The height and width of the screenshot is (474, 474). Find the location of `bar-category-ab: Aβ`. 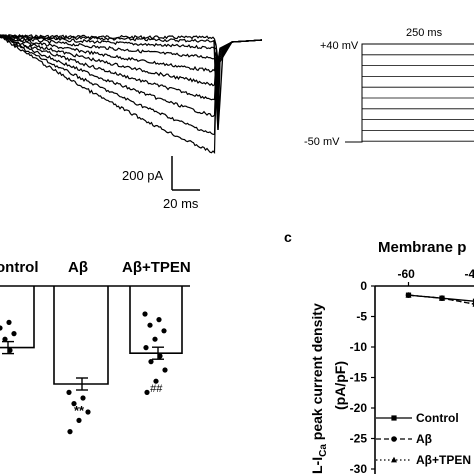

bar-category-ab: Aβ is located at coordinates (78, 267).